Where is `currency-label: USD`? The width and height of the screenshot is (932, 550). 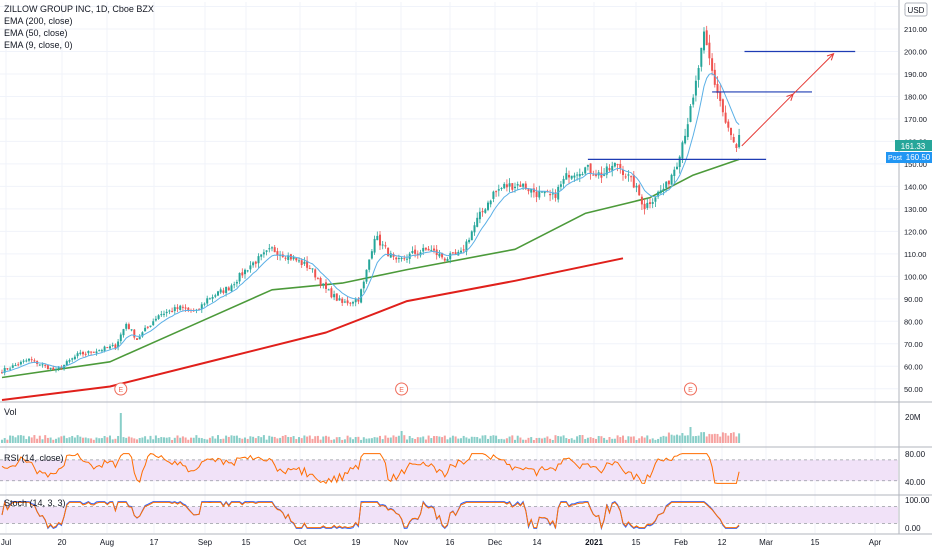
currency-label: USD is located at coordinates (916, 10).